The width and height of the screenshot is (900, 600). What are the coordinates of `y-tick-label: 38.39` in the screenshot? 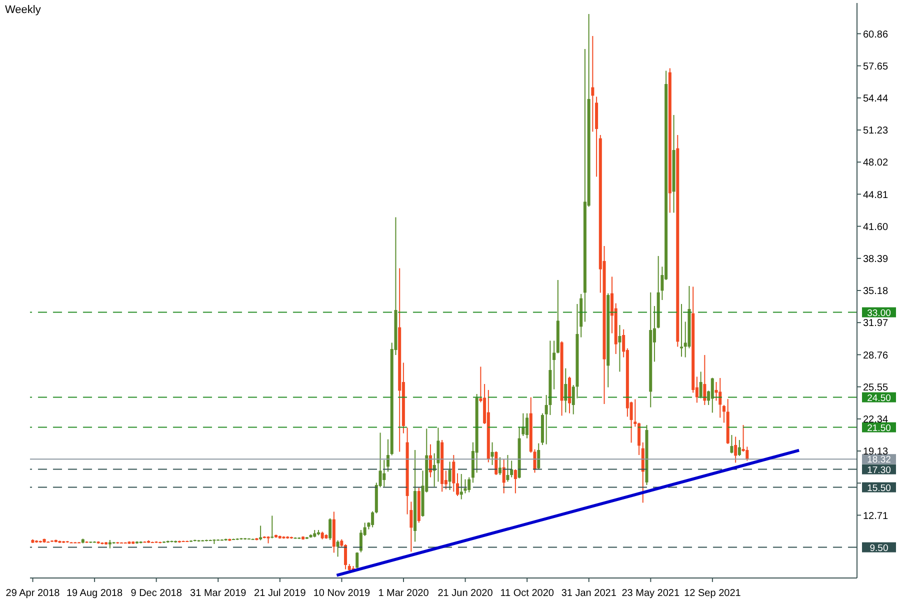 It's located at (875, 259).